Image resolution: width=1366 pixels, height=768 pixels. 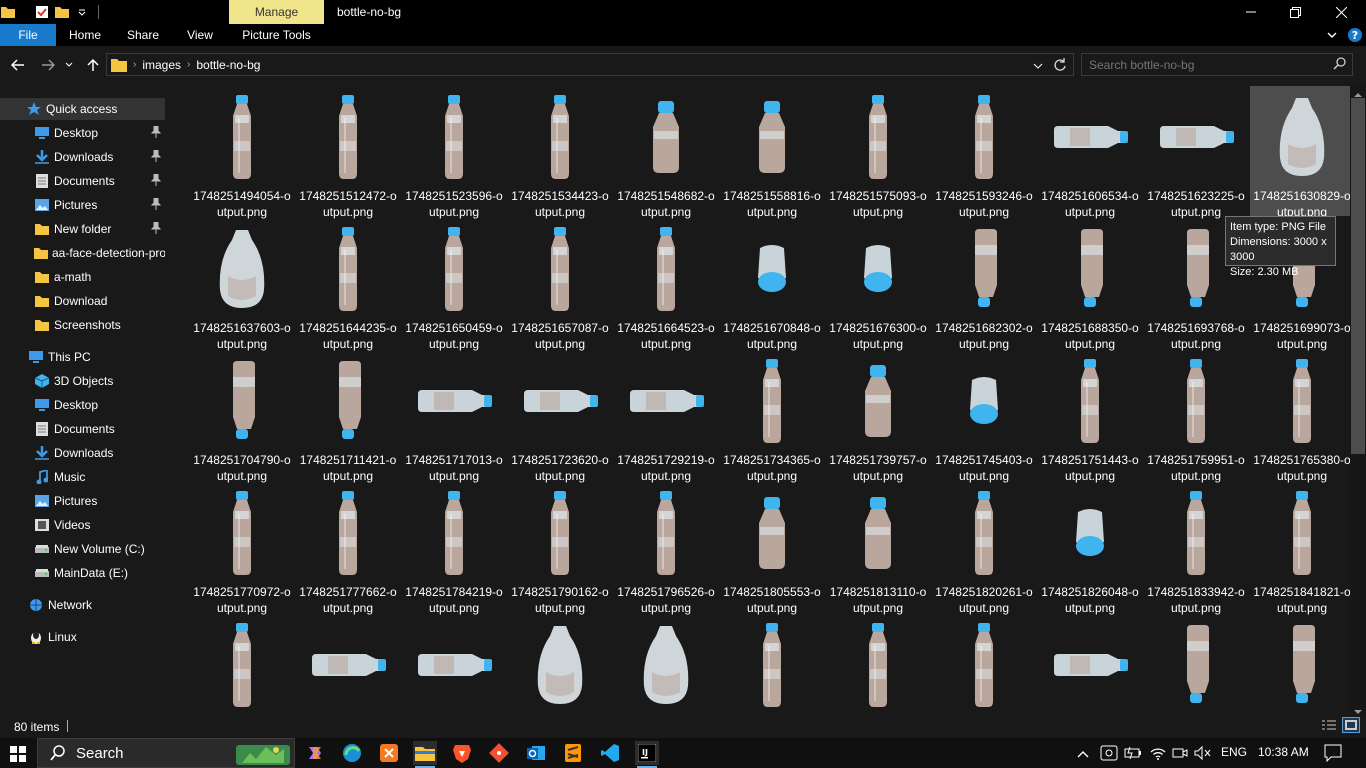 I want to click on sidebar-item-aa-face-detection-pro: aa-face-detection-pro, so click(x=82, y=253).